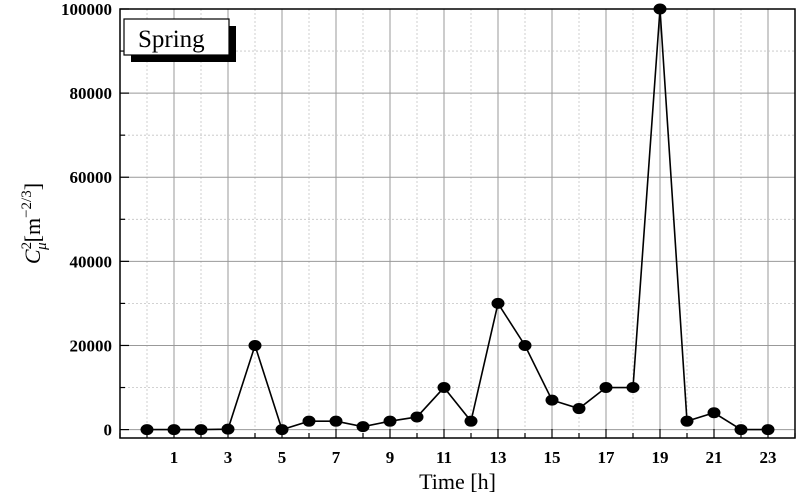 Image resolution: width=797 pixels, height=497 pixels. What do you see at coordinates (714, 457) in the screenshot?
I see `x-tick-label: 21` at bounding box center [714, 457].